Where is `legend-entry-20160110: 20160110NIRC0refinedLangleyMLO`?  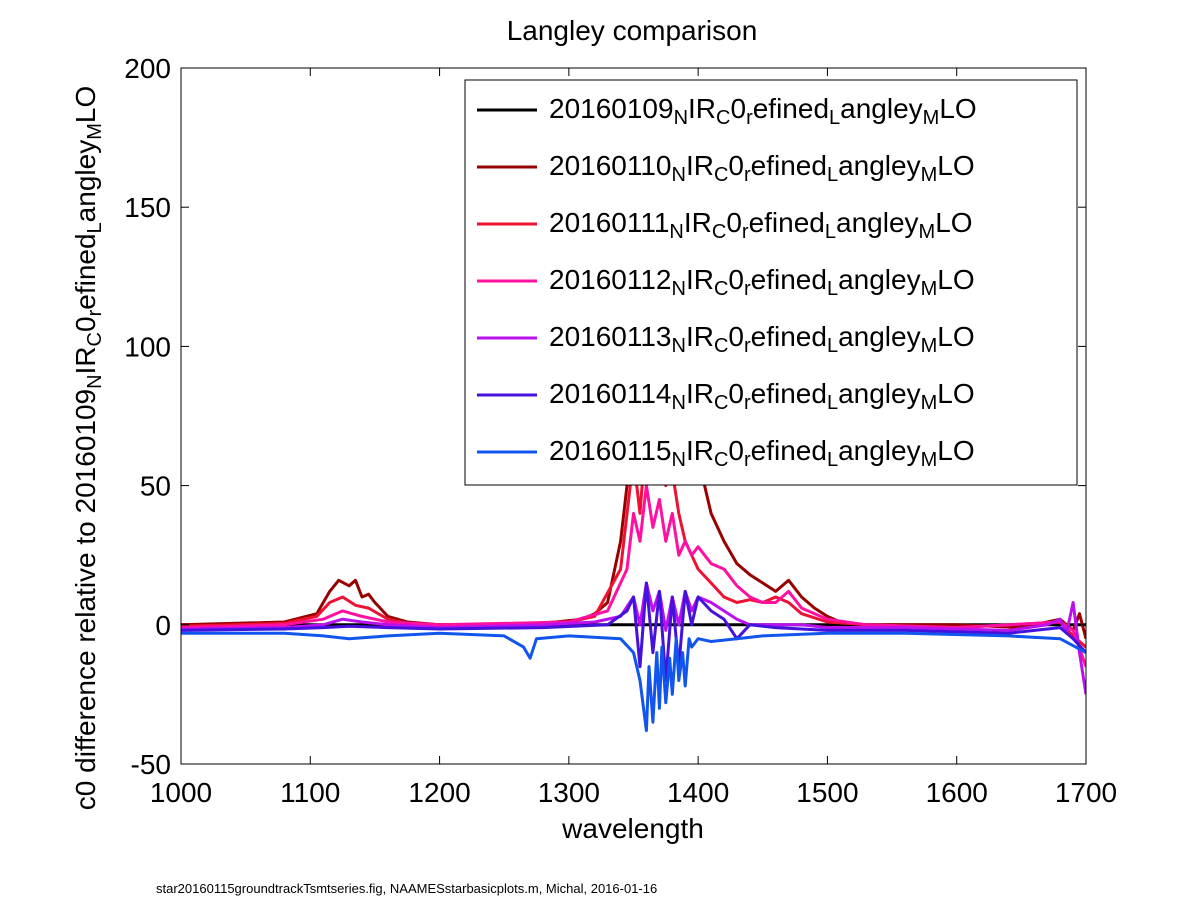 legend-entry-20160110: 20160110NIRC0refinedLangleyMLO is located at coordinates (762, 168).